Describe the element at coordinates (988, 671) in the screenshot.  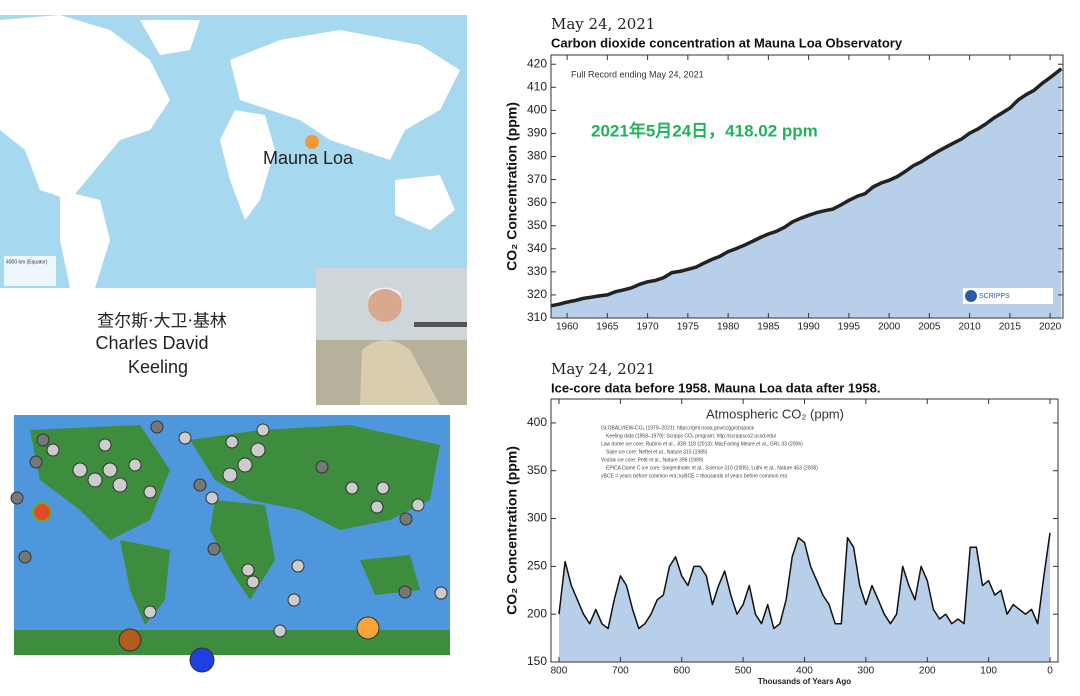
I see `x-tick-label: 100` at that location.